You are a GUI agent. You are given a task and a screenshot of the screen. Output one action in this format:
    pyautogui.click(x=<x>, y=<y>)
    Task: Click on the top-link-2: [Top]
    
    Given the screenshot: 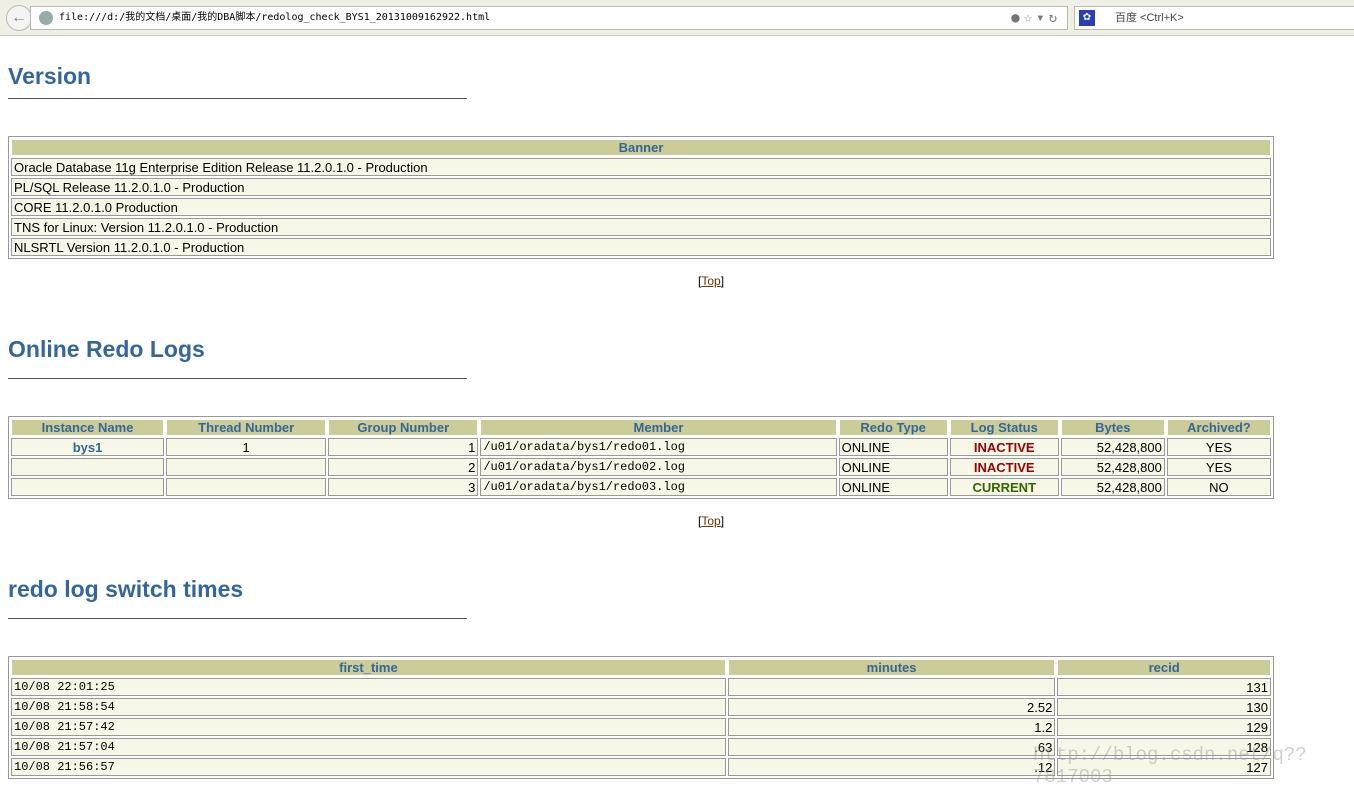 What is the action you would take?
    pyautogui.click(x=711, y=521)
    